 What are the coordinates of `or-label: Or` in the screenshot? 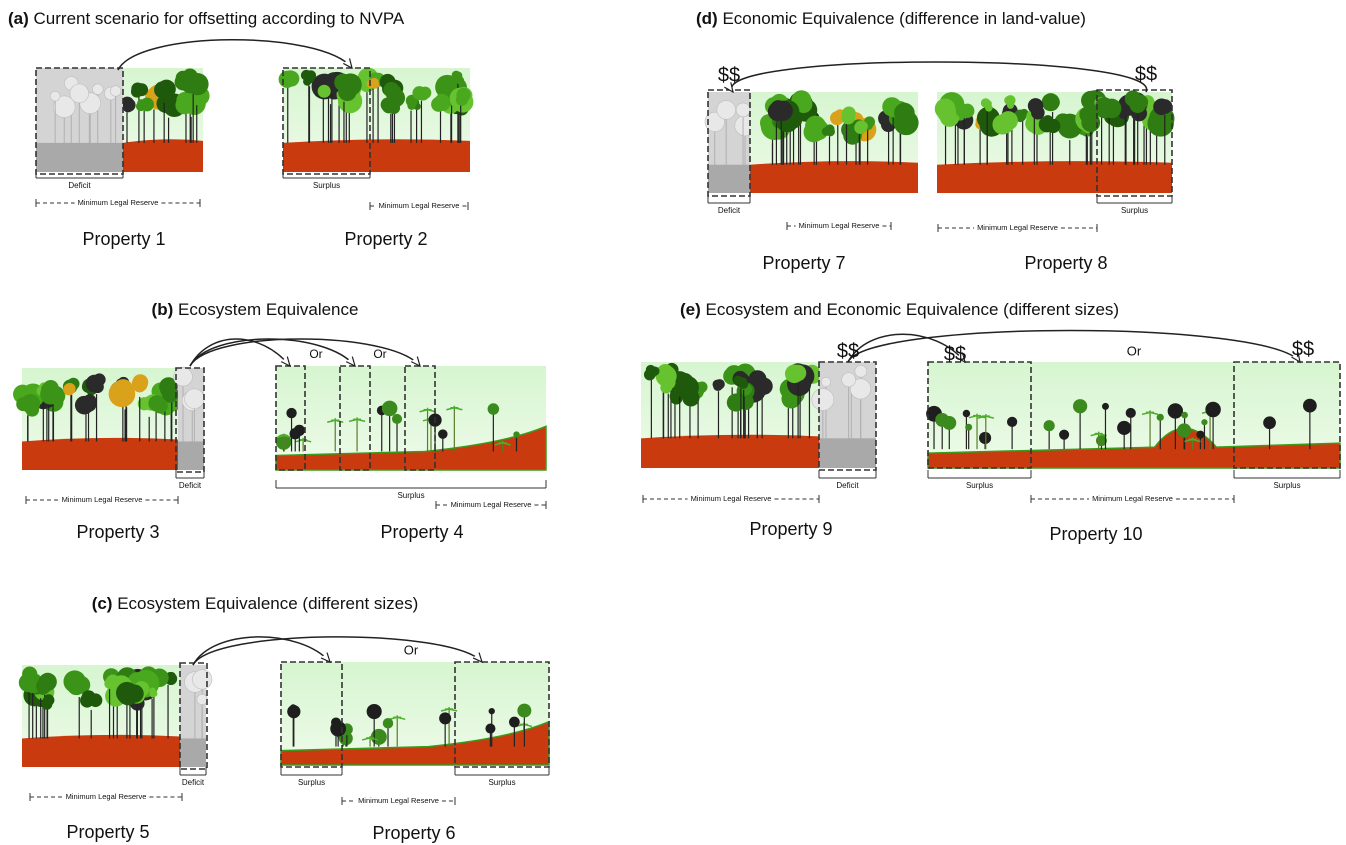 It's located at (1134, 350).